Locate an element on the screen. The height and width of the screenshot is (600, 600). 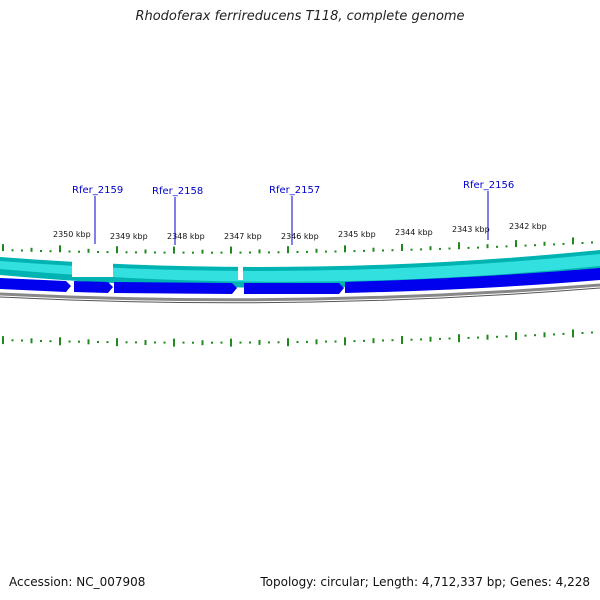
gene-label-rfer-2156-group: Rfer_2156 is located at coordinates (488, 210).